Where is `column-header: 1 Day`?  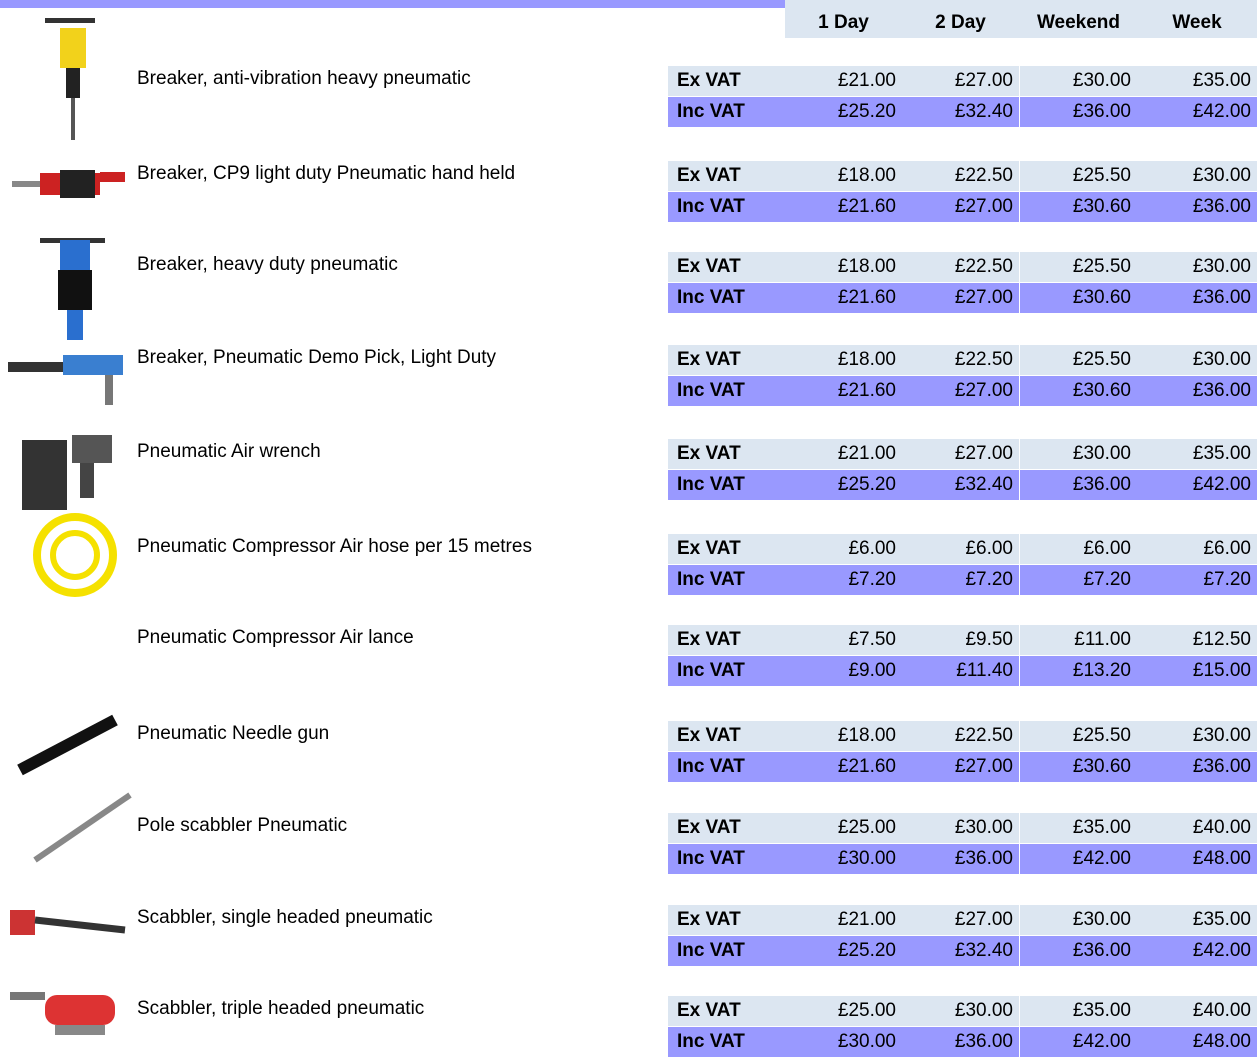
column-header: 1 Day is located at coordinates (843, 22).